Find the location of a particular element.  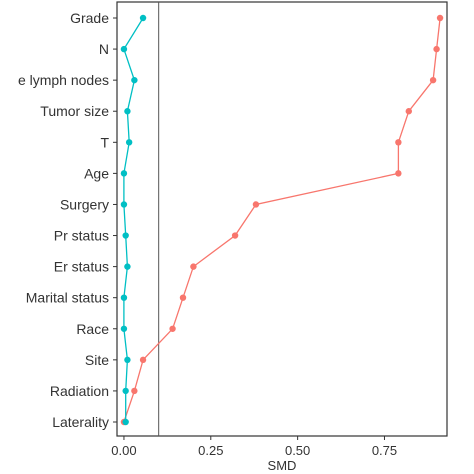

x-tick-label: 0.75 is located at coordinates (384, 450).